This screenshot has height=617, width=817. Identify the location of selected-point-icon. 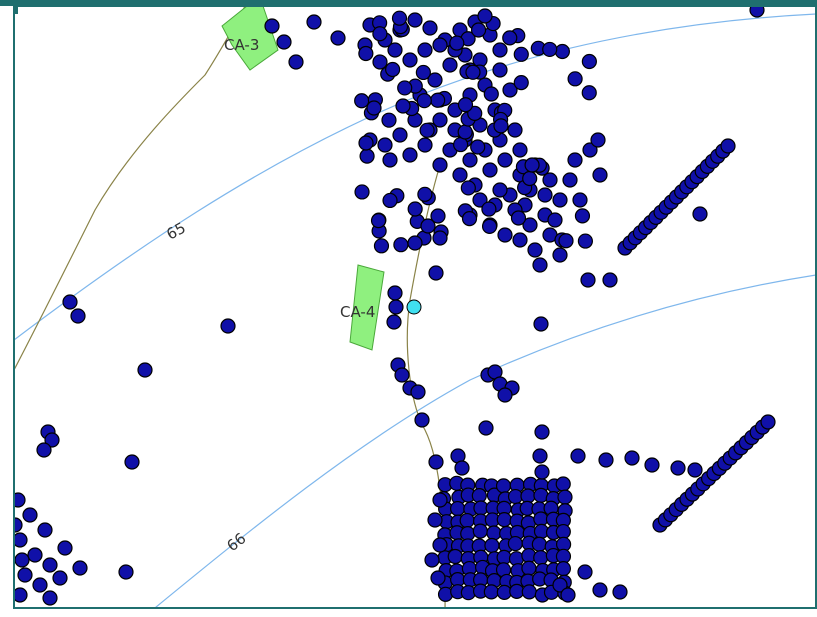
(414, 307).